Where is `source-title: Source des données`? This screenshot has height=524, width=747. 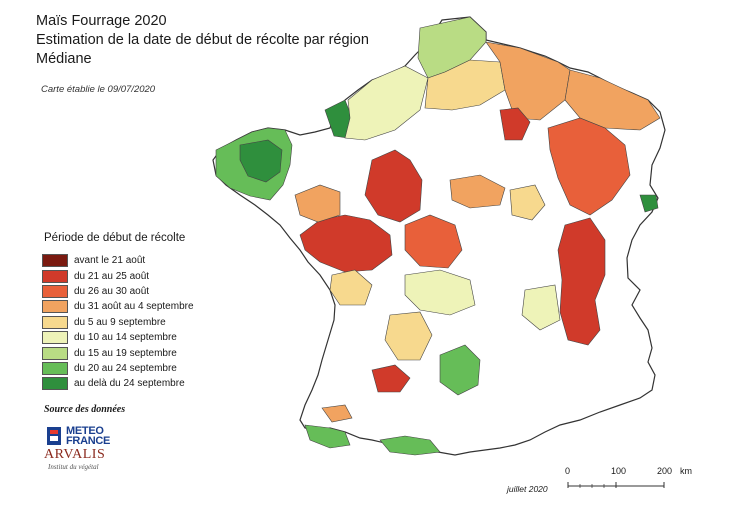 source-title: Source des données is located at coordinates (85, 409).